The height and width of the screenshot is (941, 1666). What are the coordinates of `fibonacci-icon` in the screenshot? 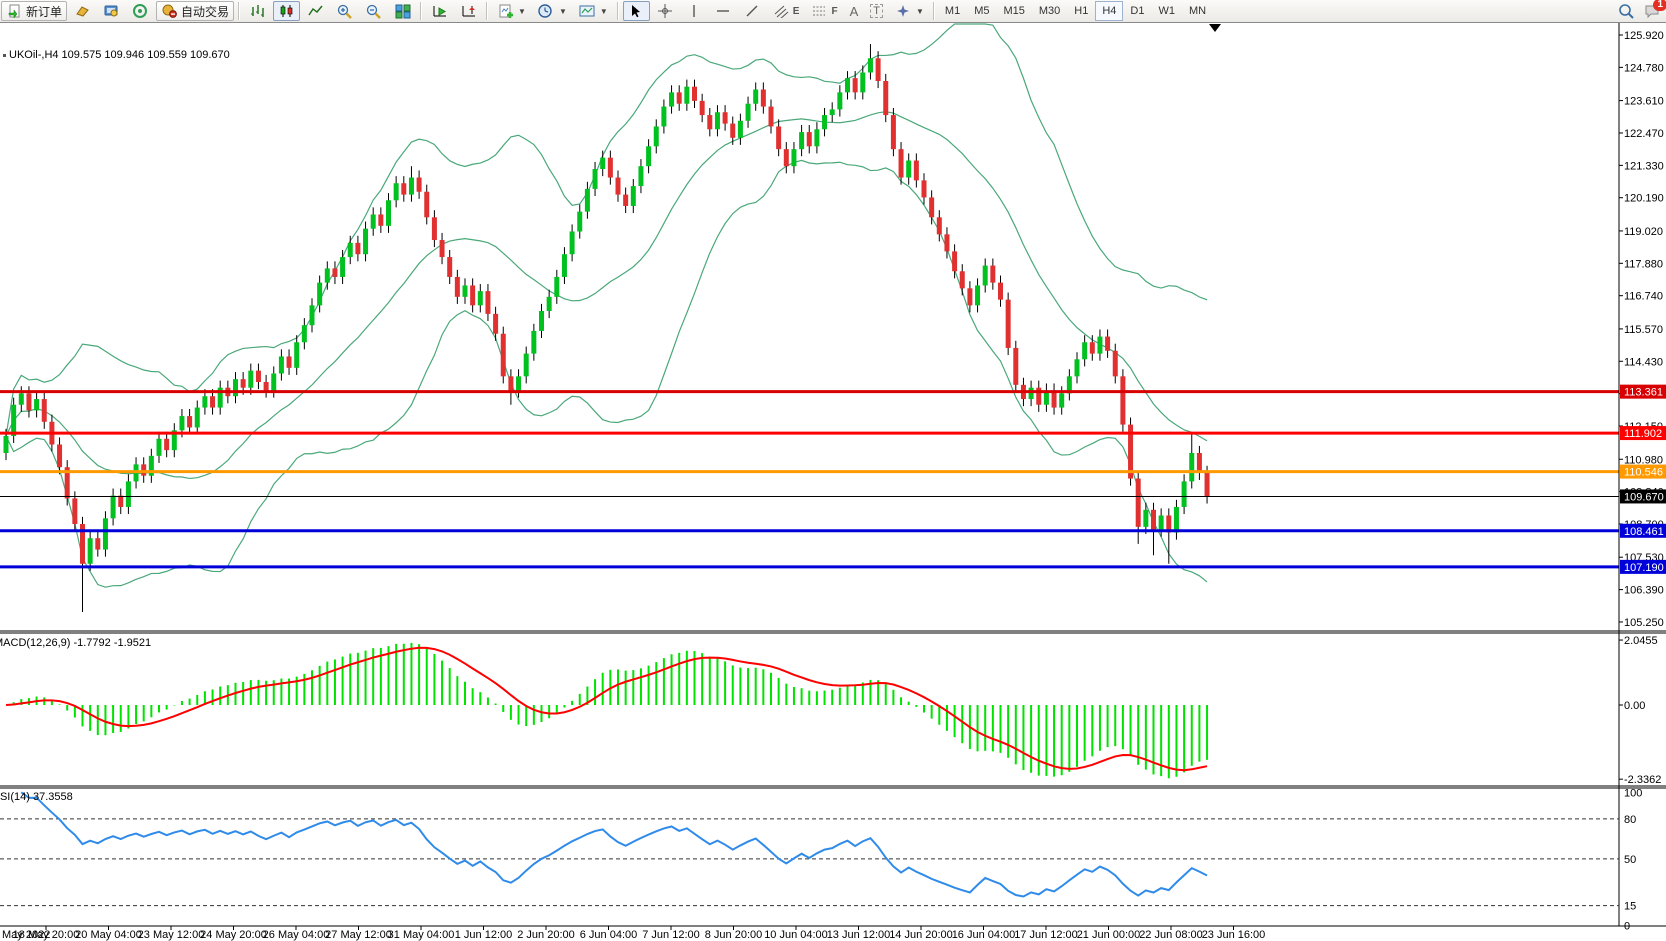 It's located at (819, 11).